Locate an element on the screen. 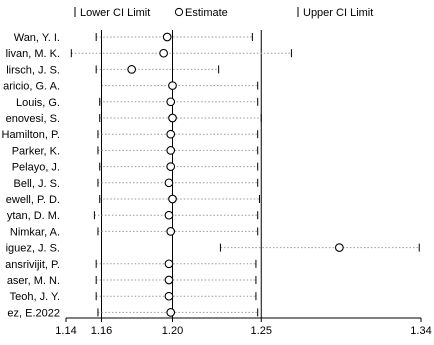 This screenshot has width=434, height=345. study-label: enovesi, S. is located at coordinates (33, 119).